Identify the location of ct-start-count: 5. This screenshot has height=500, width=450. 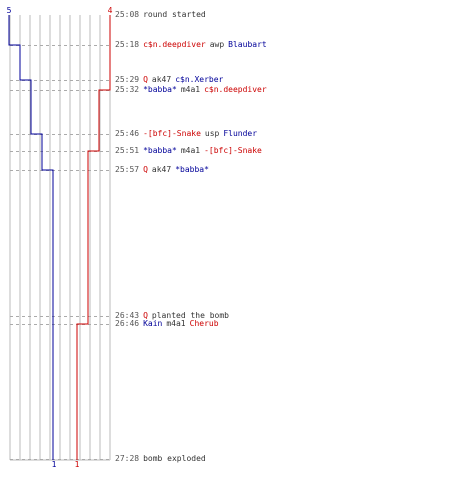
(9, 10).